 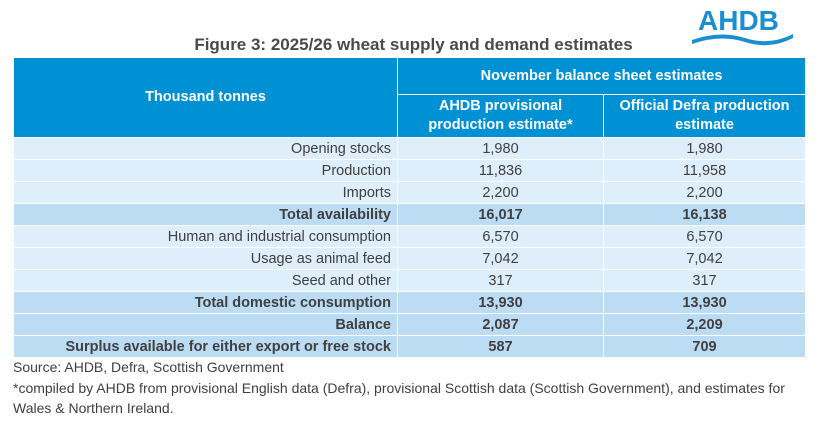 What do you see at coordinates (500, 346) in the screenshot?
I see `ahdb-value: 587` at bounding box center [500, 346].